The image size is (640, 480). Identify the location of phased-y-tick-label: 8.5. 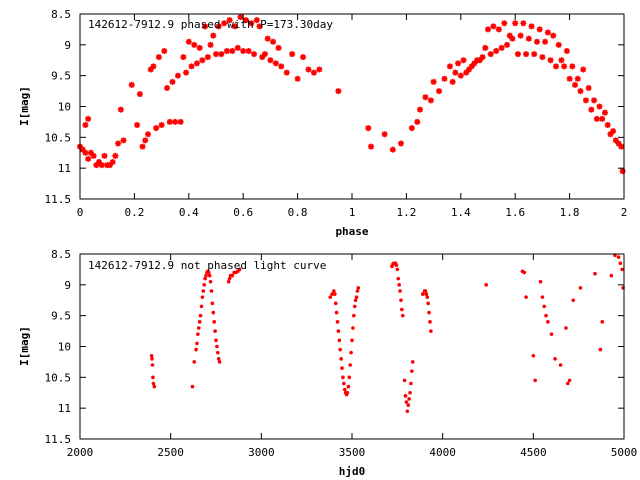
(61, 14).